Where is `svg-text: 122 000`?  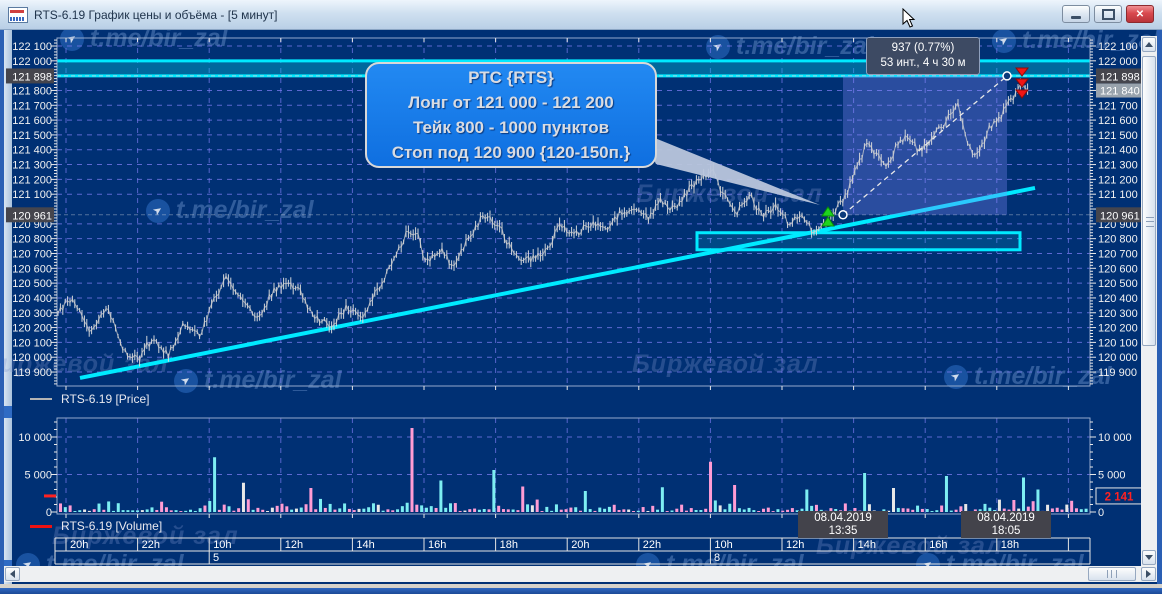
svg-text: 122 000 is located at coordinates (32, 62).